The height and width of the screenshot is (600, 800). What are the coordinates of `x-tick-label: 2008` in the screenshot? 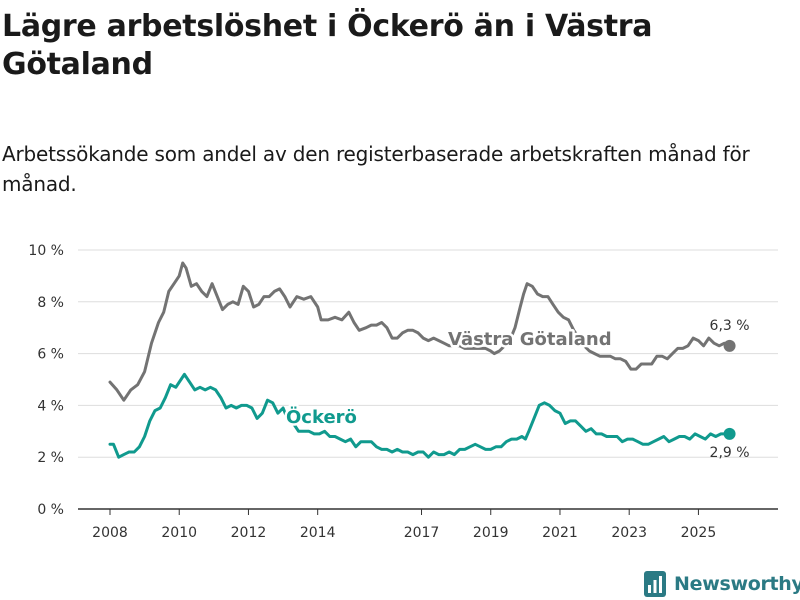 It's located at (110, 533).